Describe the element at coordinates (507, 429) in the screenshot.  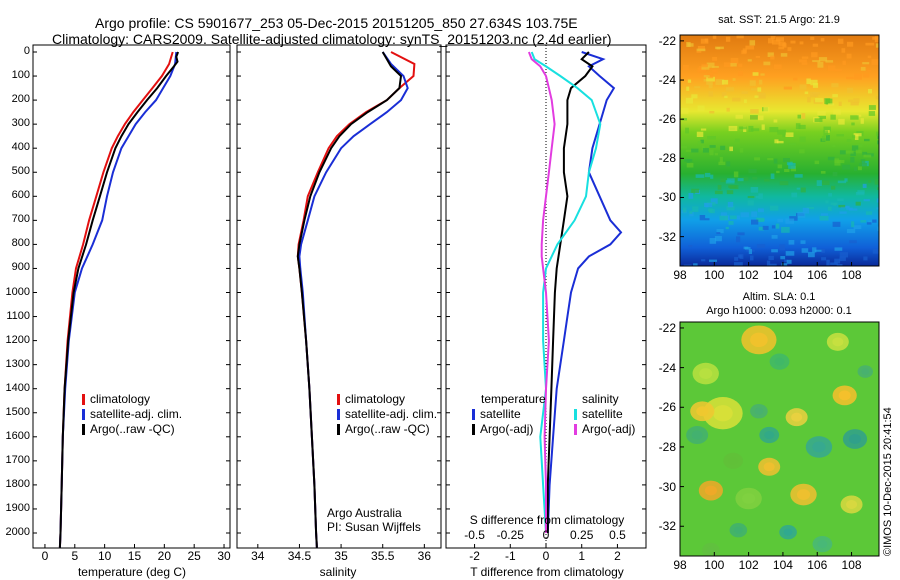
I see `legend-label: Argo(-adj)` at that location.